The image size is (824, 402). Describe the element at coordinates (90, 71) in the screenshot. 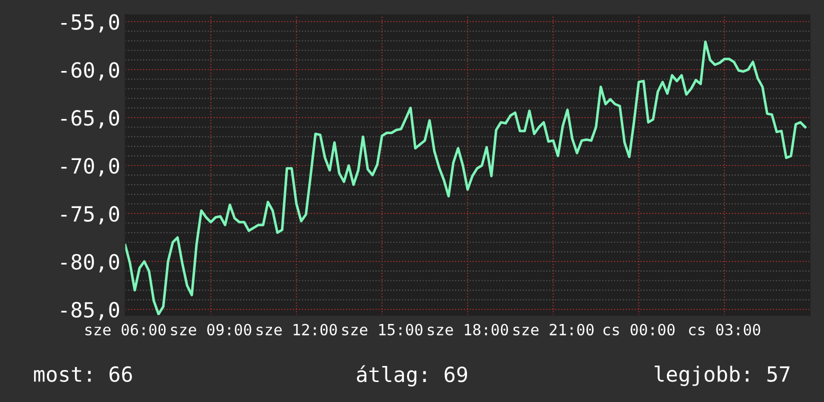

I see `y-tick-label: -60,0` at that location.